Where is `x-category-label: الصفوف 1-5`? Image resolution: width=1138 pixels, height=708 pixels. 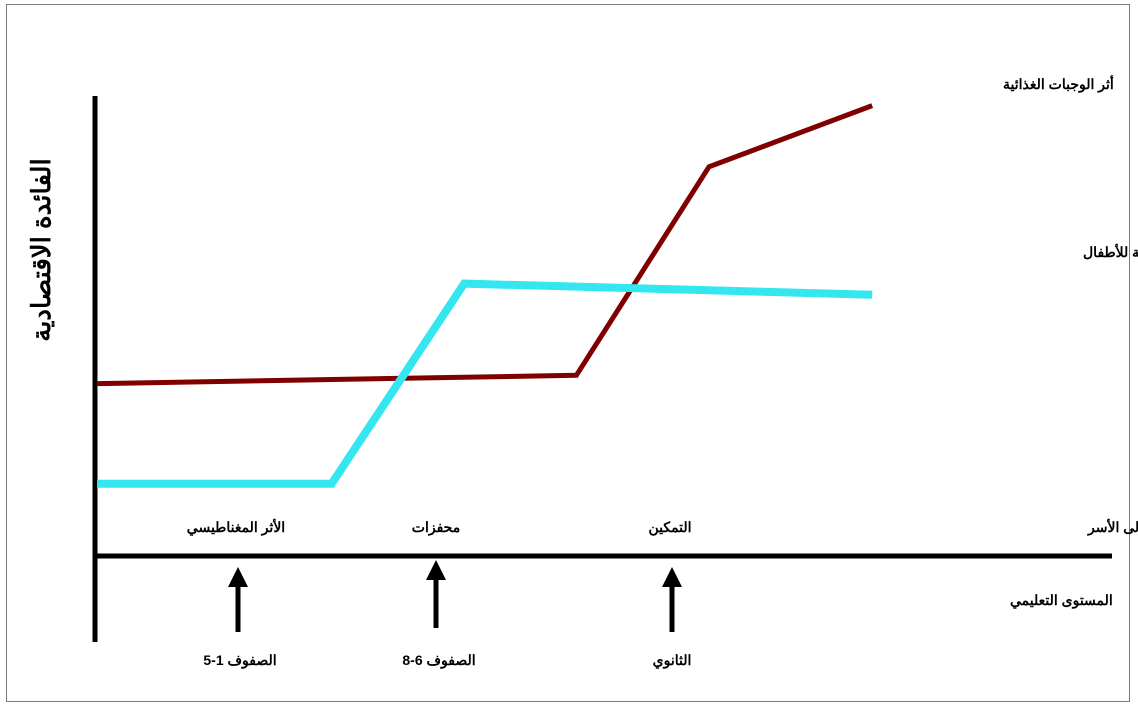 x-category-label: الصفوف 1-5 is located at coordinates (239, 660).